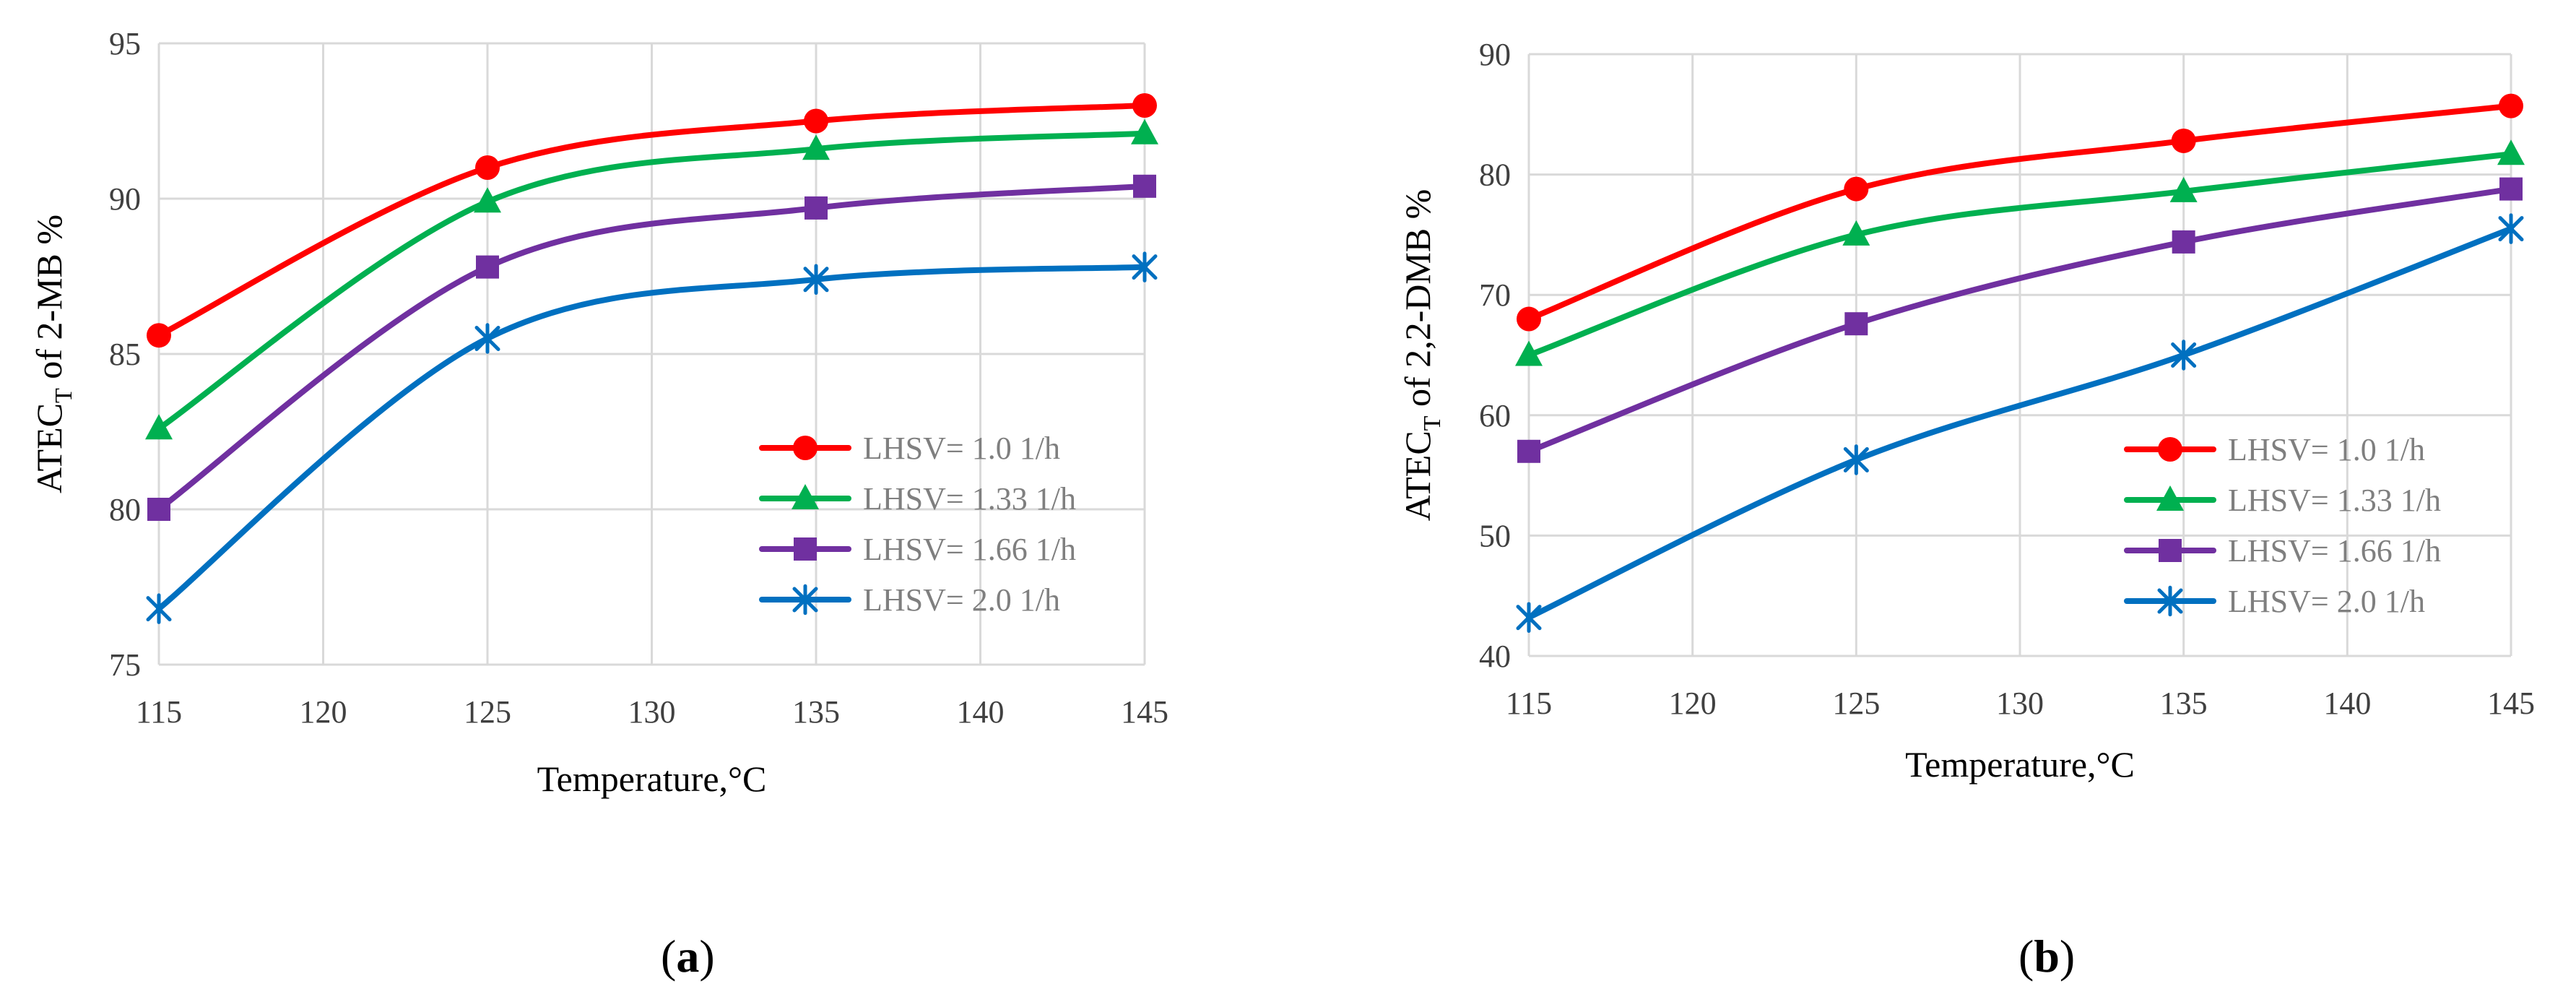 This screenshot has height=1002, width=2576. I want to click on panel-label-open-b: (, so click(2026, 956).